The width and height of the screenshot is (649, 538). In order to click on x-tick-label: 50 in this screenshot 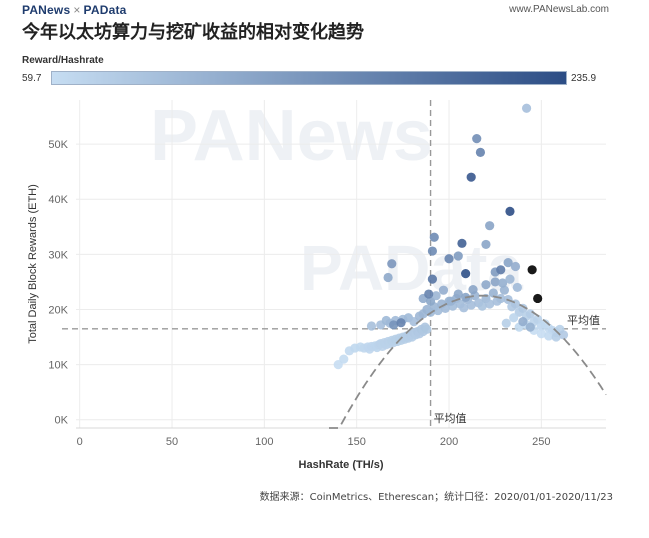, I will do `click(172, 442)`.